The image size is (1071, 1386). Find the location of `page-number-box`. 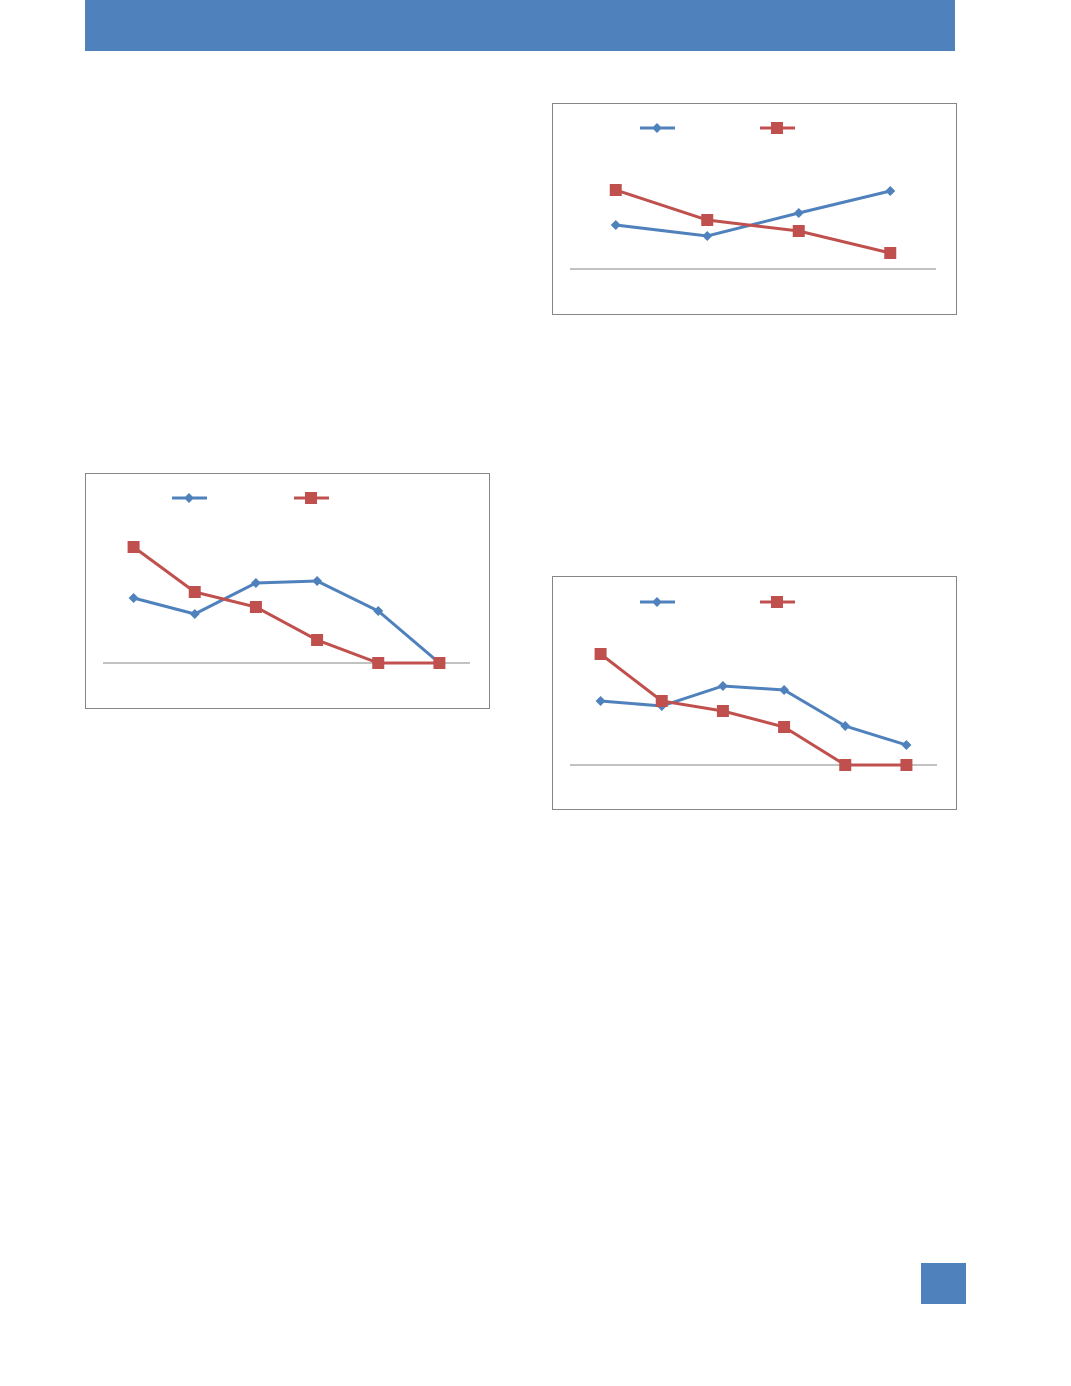

page-number-box is located at coordinates (943, 1283).